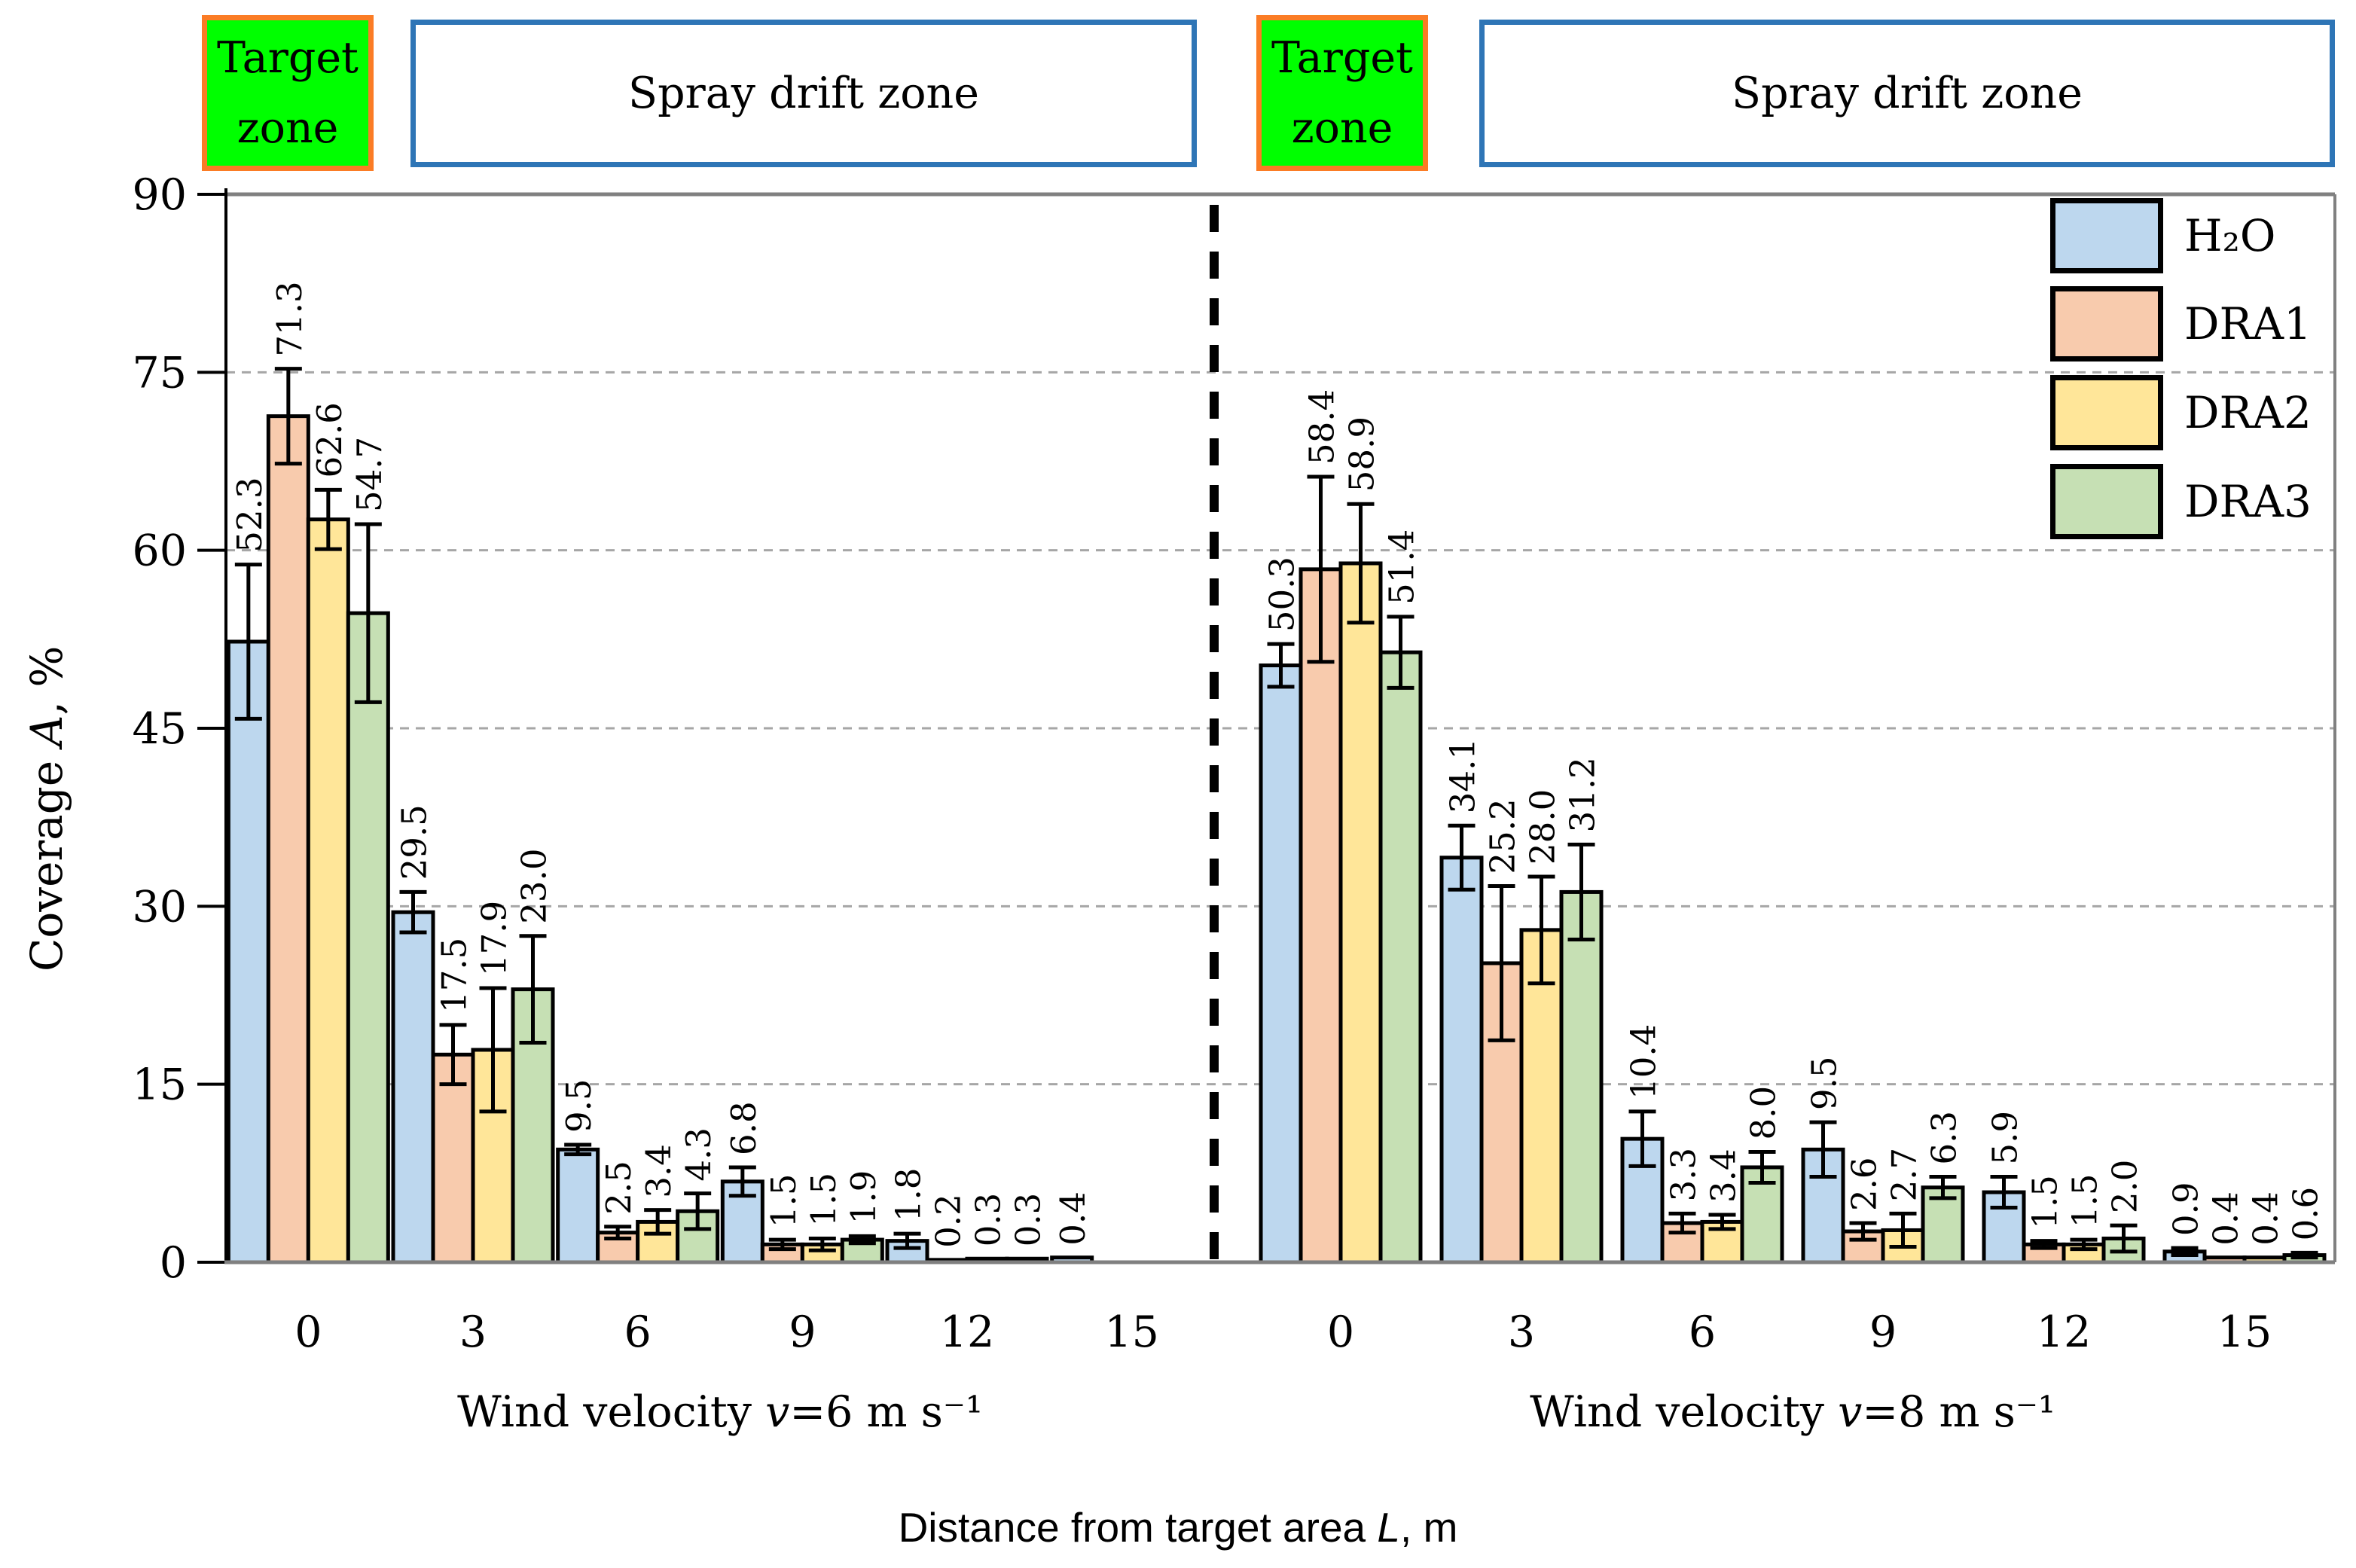 This screenshot has width=2356, height=1568. I want to click on bar-value-label: 50.3, so click(1282, 595).